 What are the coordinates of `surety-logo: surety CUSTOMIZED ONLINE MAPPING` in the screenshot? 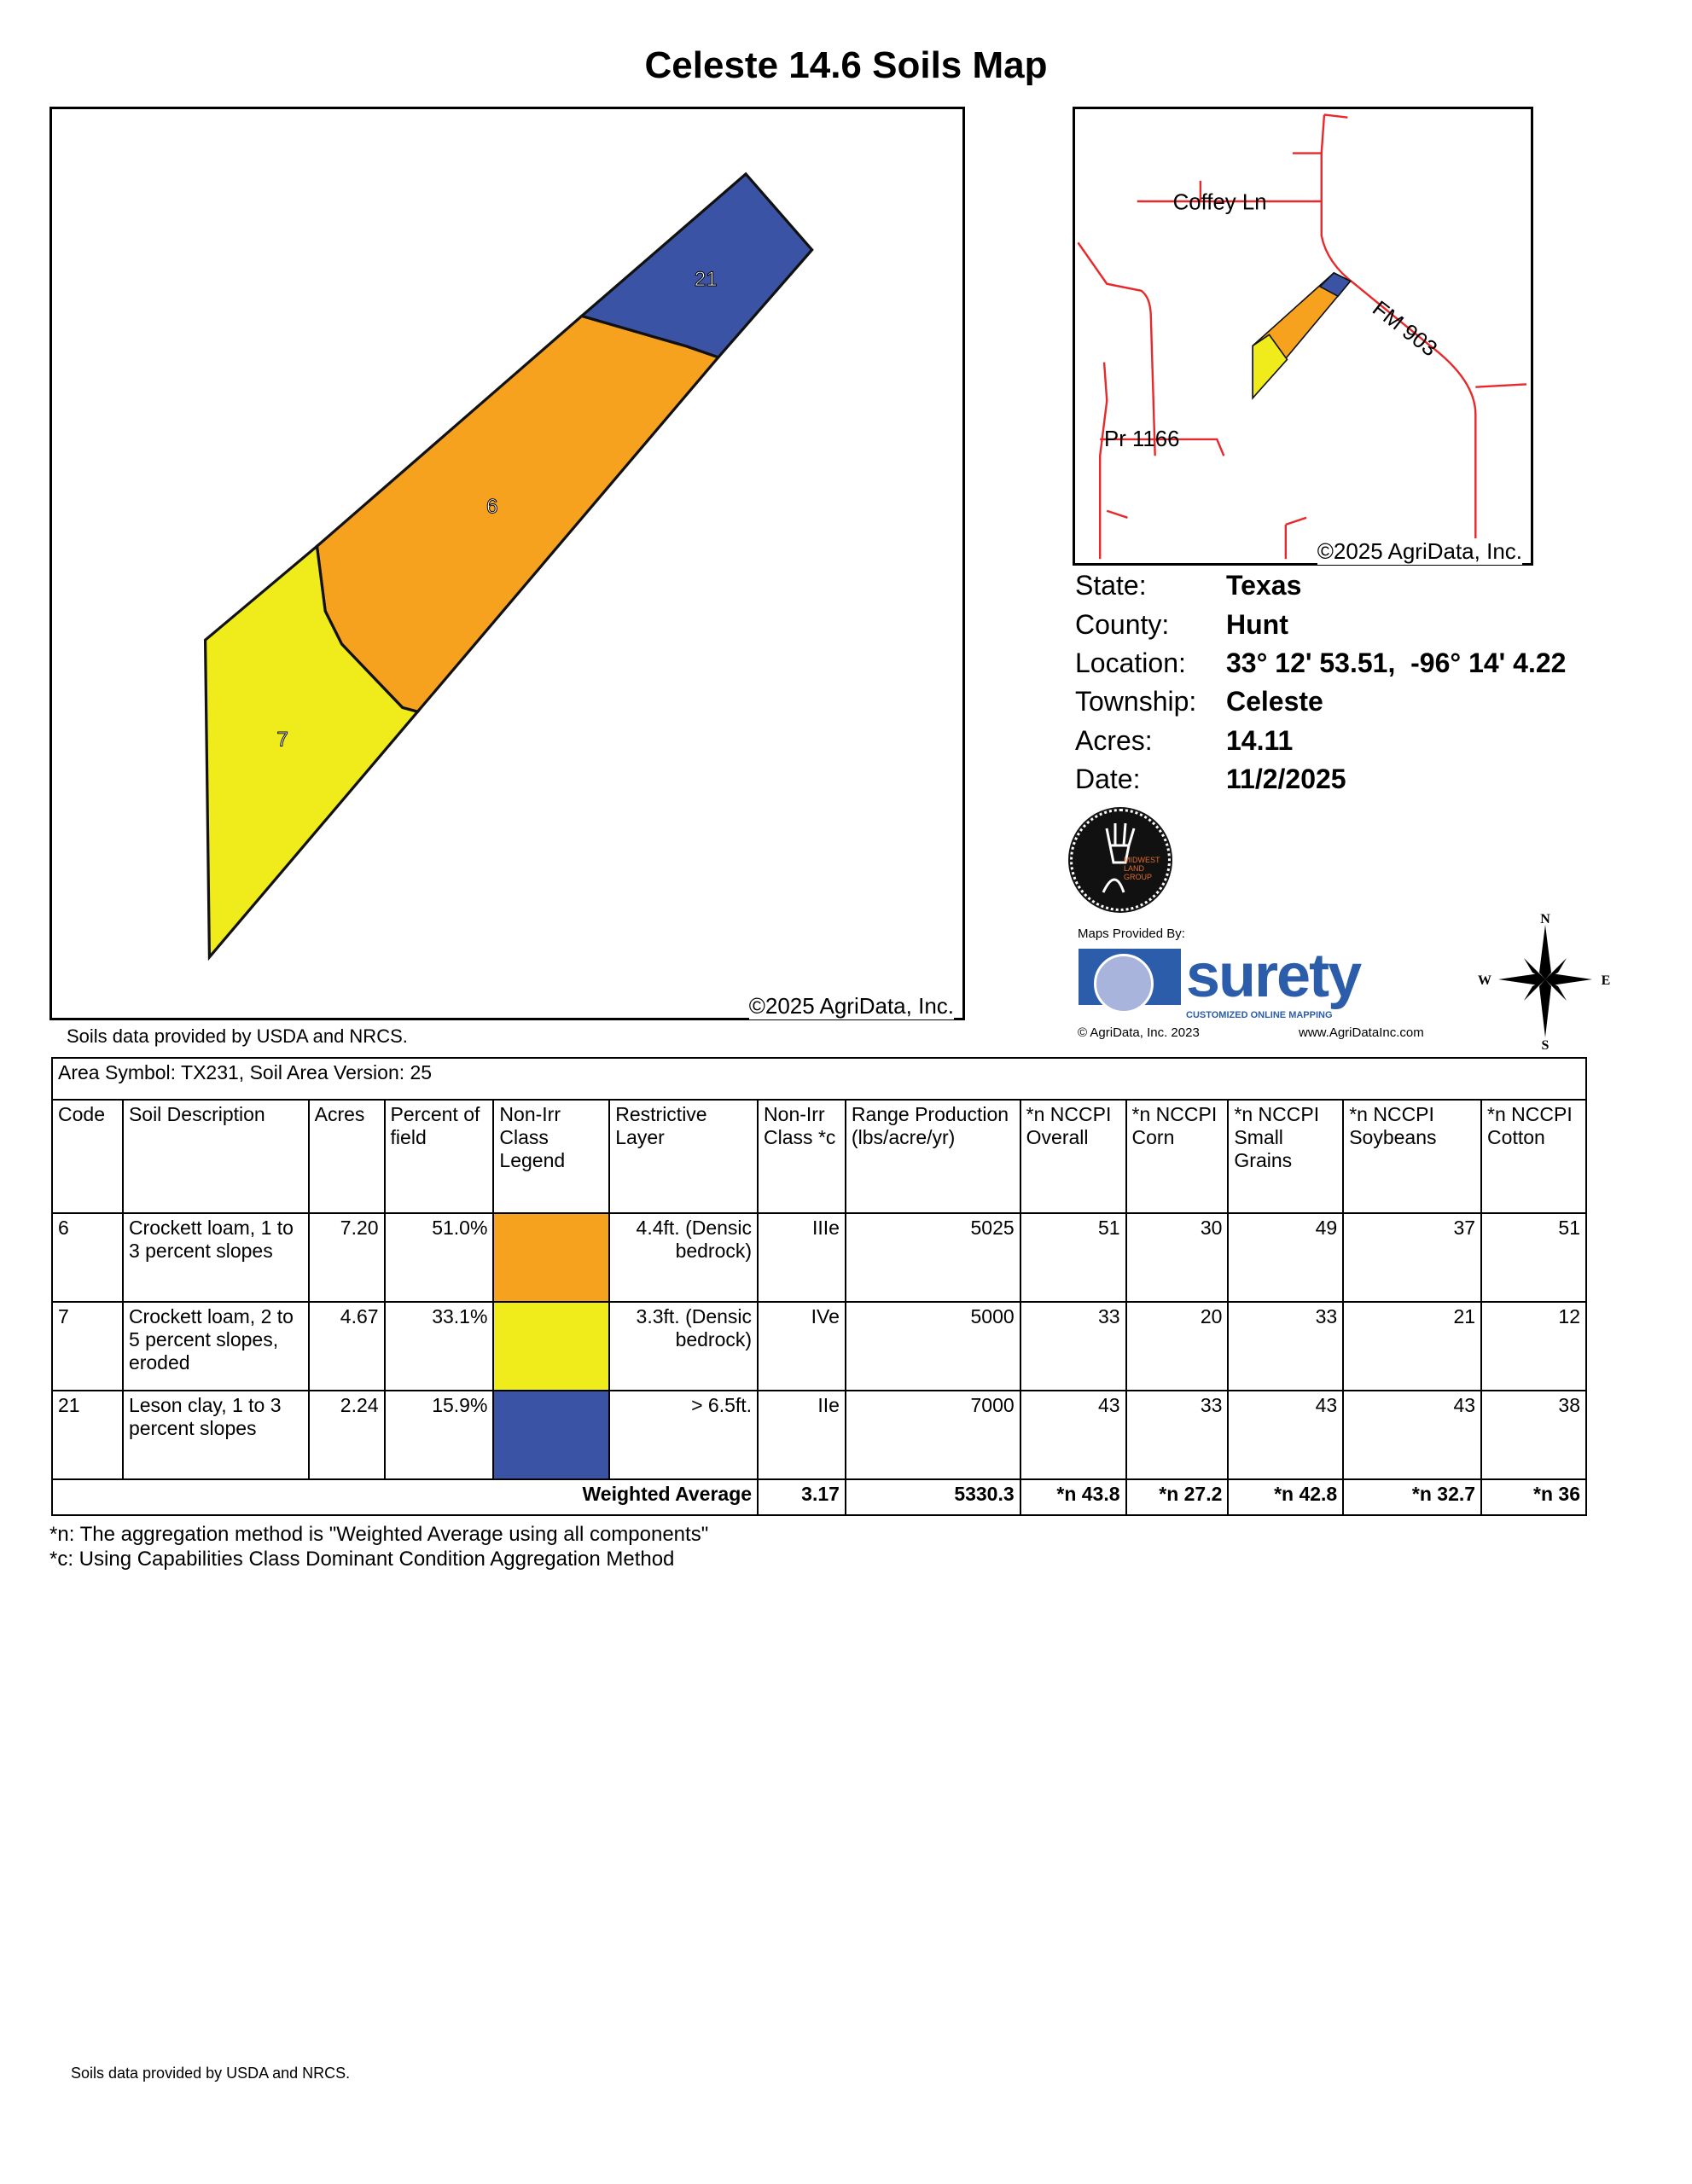 It's located at (1262, 984).